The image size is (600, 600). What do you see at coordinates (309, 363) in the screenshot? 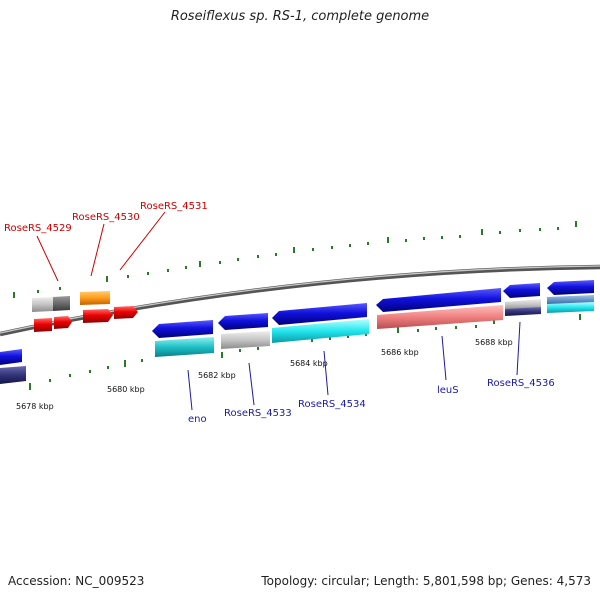
I see `scale-label: 5684 kbp` at bounding box center [309, 363].